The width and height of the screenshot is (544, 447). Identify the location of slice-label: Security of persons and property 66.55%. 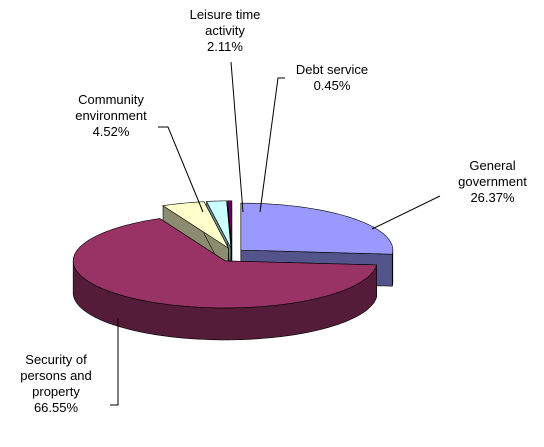
(56, 384).